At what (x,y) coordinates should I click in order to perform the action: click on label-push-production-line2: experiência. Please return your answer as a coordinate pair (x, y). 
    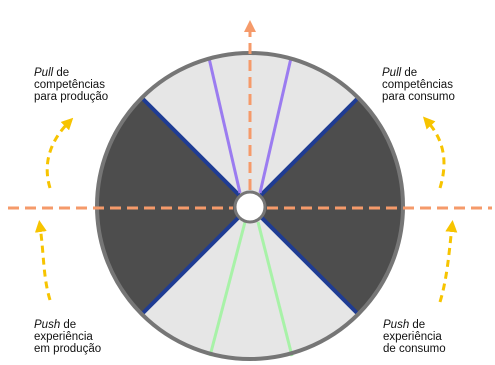
    Looking at the image, I should click on (63, 337).